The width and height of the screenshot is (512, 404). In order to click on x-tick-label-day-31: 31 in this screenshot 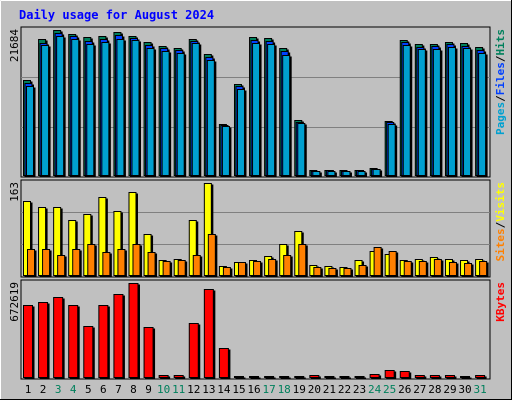, I will do `click(479, 389)`.